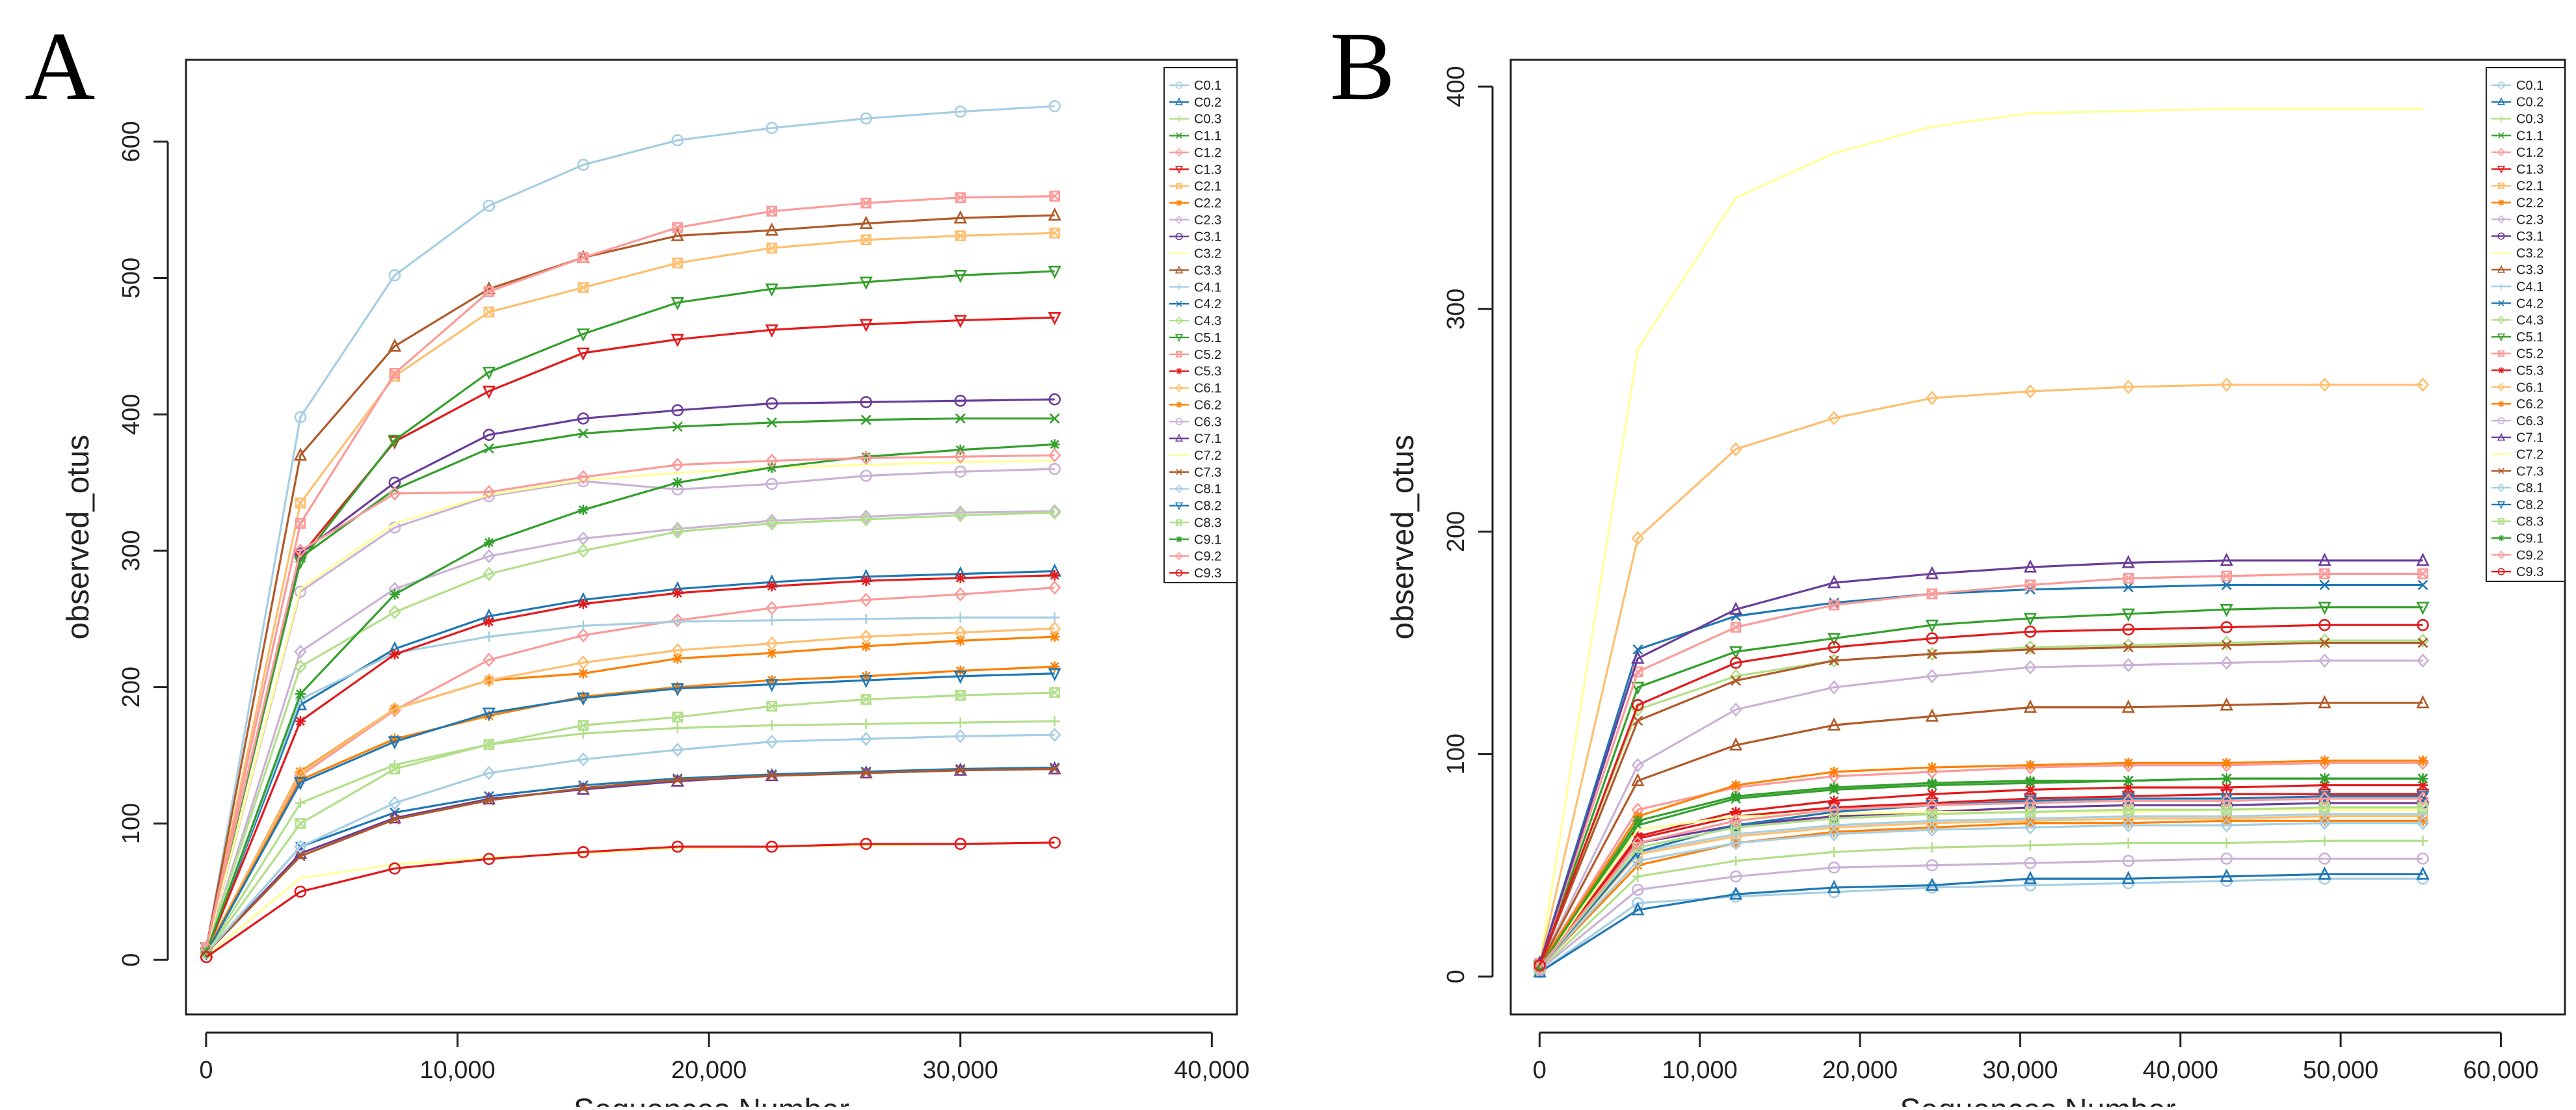  Describe the element at coordinates (1195, 540) in the screenshot. I see `legend-item: C9.1` at that location.